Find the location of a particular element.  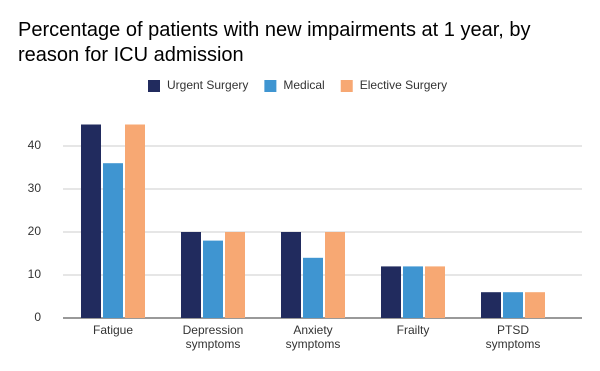

legend-label: Medical is located at coordinates (303, 85).